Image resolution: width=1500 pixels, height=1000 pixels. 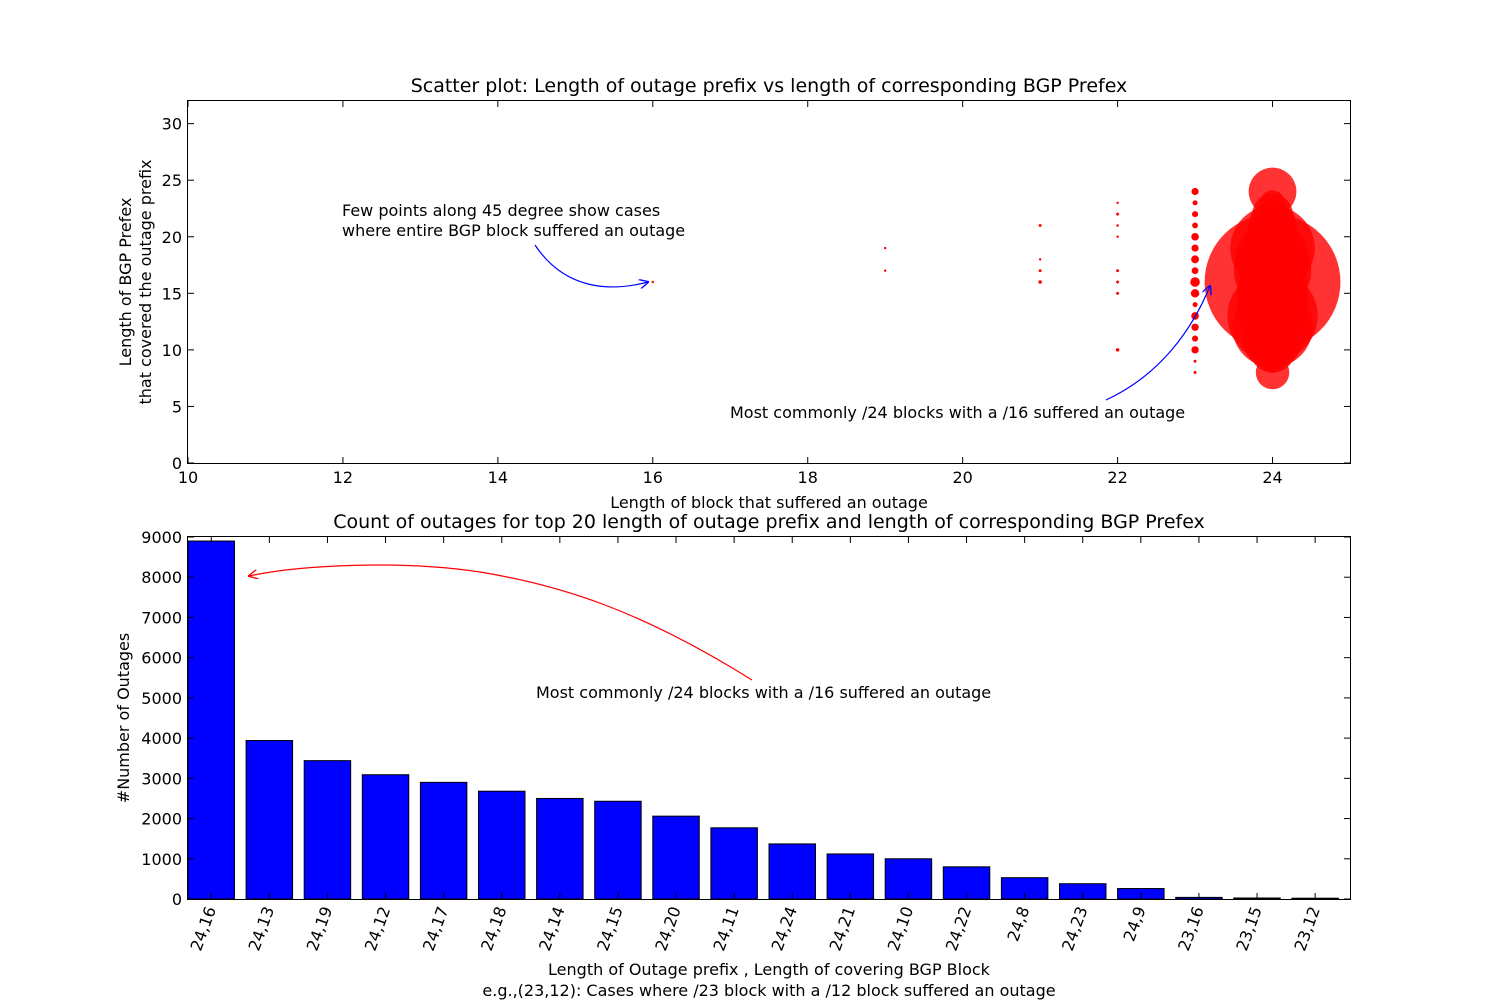 What do you see at coordinates (1117, 477) in the screenshot?
I see `scatter-x-tick-label: 22` at bounding box center [1117, 477].